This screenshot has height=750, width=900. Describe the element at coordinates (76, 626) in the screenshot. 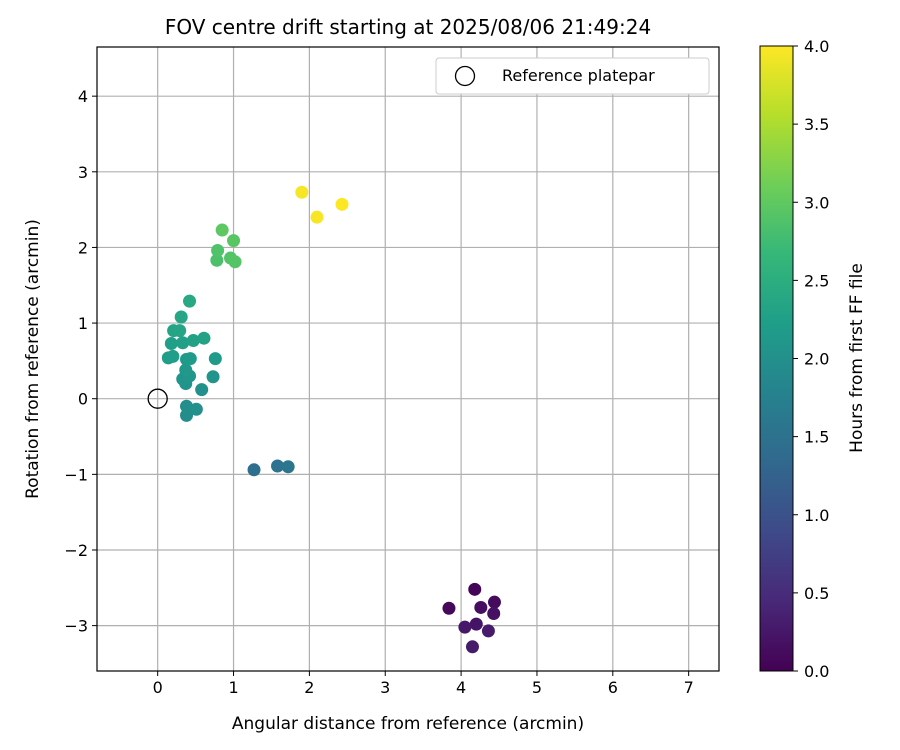

I see `y-tick-label: −3` at that location.